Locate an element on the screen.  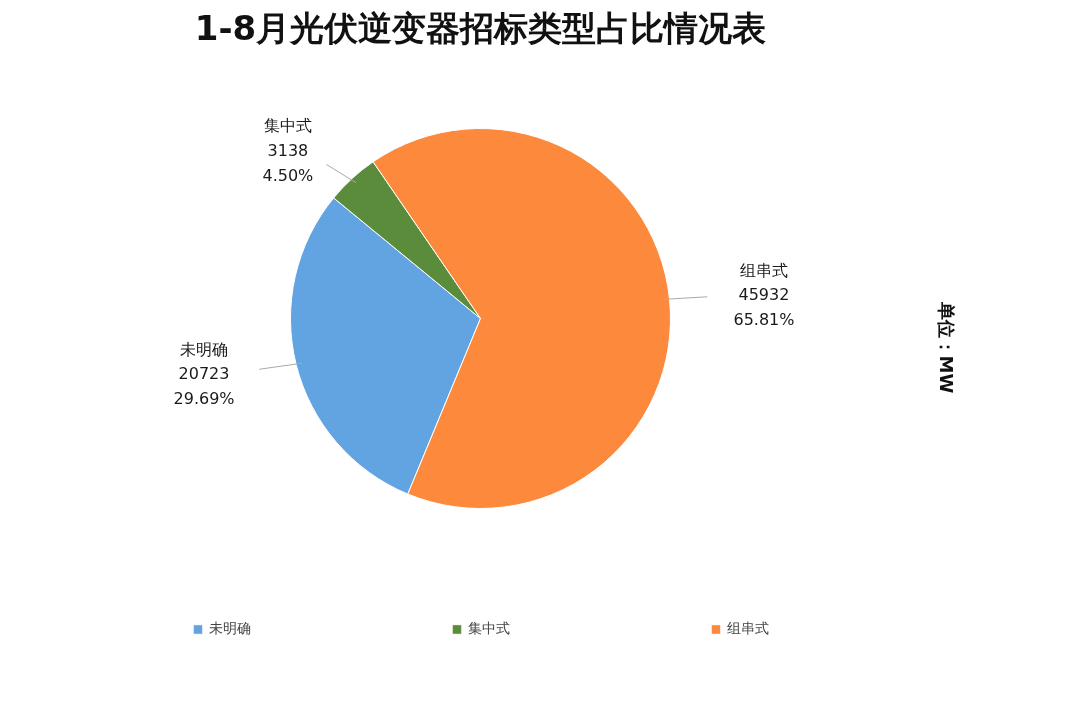
chart-title: 1-8月光伏逆变器招标类型占比情况表 is located at coordinates (480, 27).